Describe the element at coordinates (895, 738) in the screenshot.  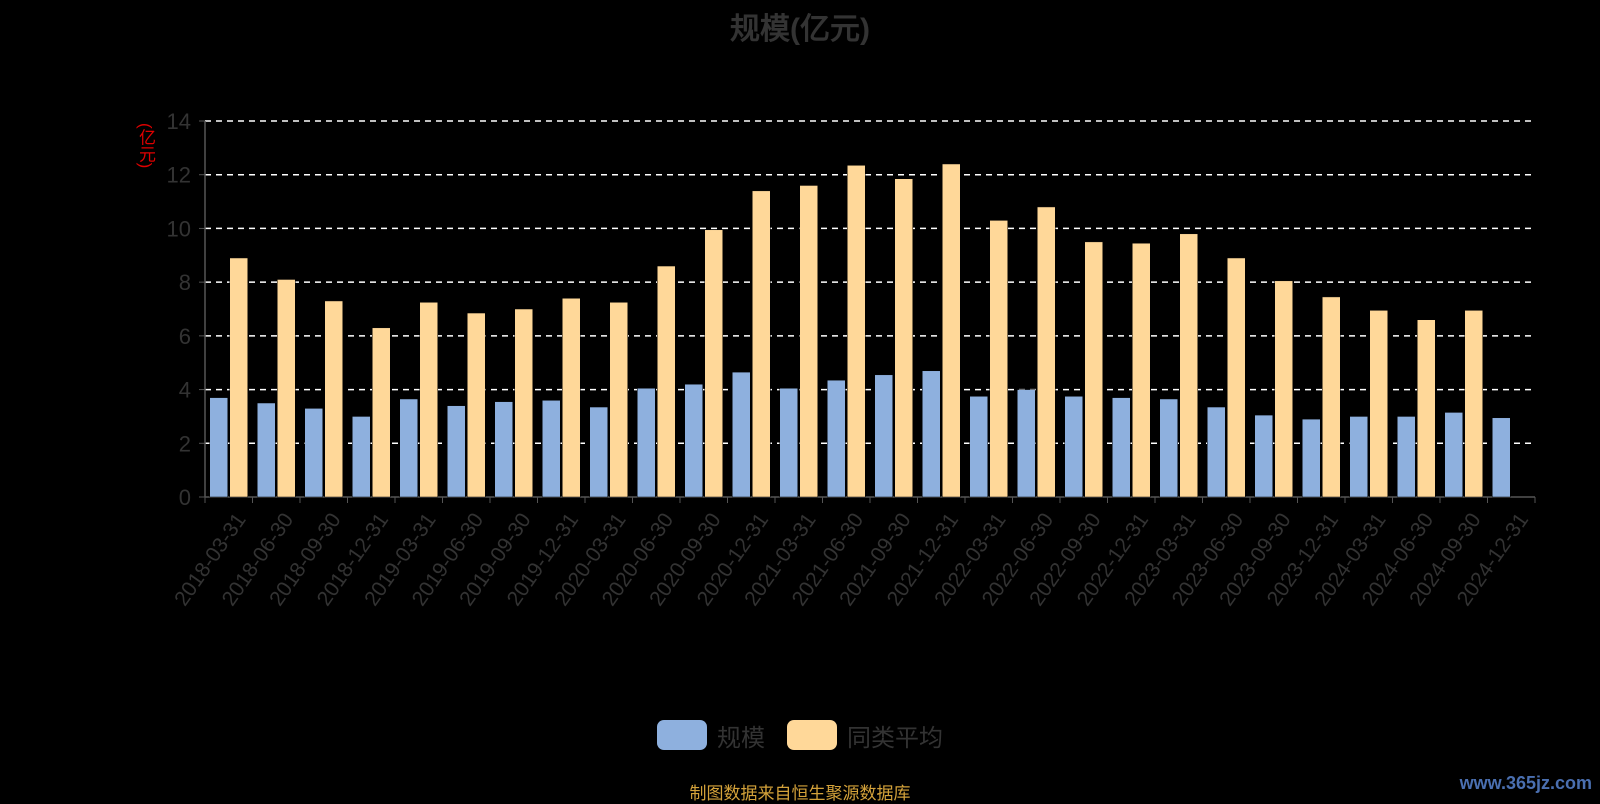
I see `legend-label-peer-average: 同类平均` at that location.